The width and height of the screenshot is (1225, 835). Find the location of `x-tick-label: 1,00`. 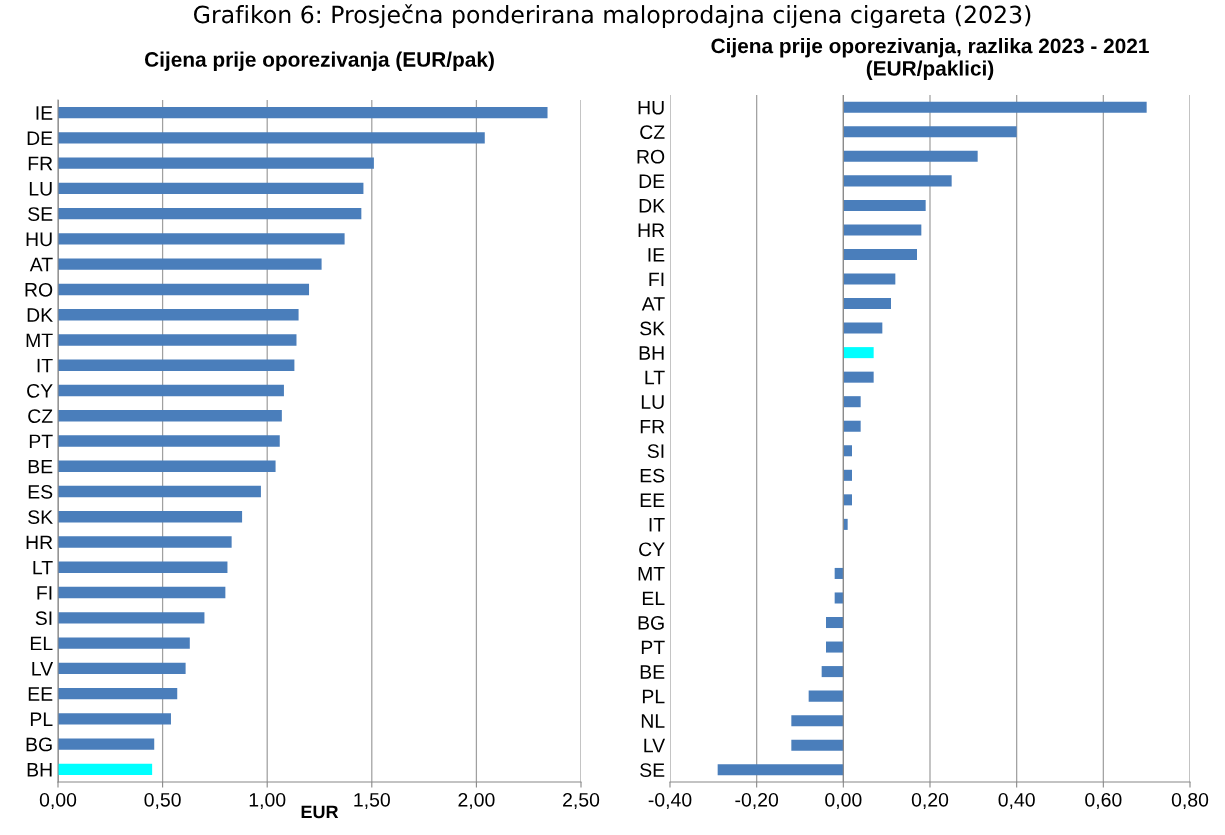

x-tick-label: 1,00 is located at coordinates (267, 800).